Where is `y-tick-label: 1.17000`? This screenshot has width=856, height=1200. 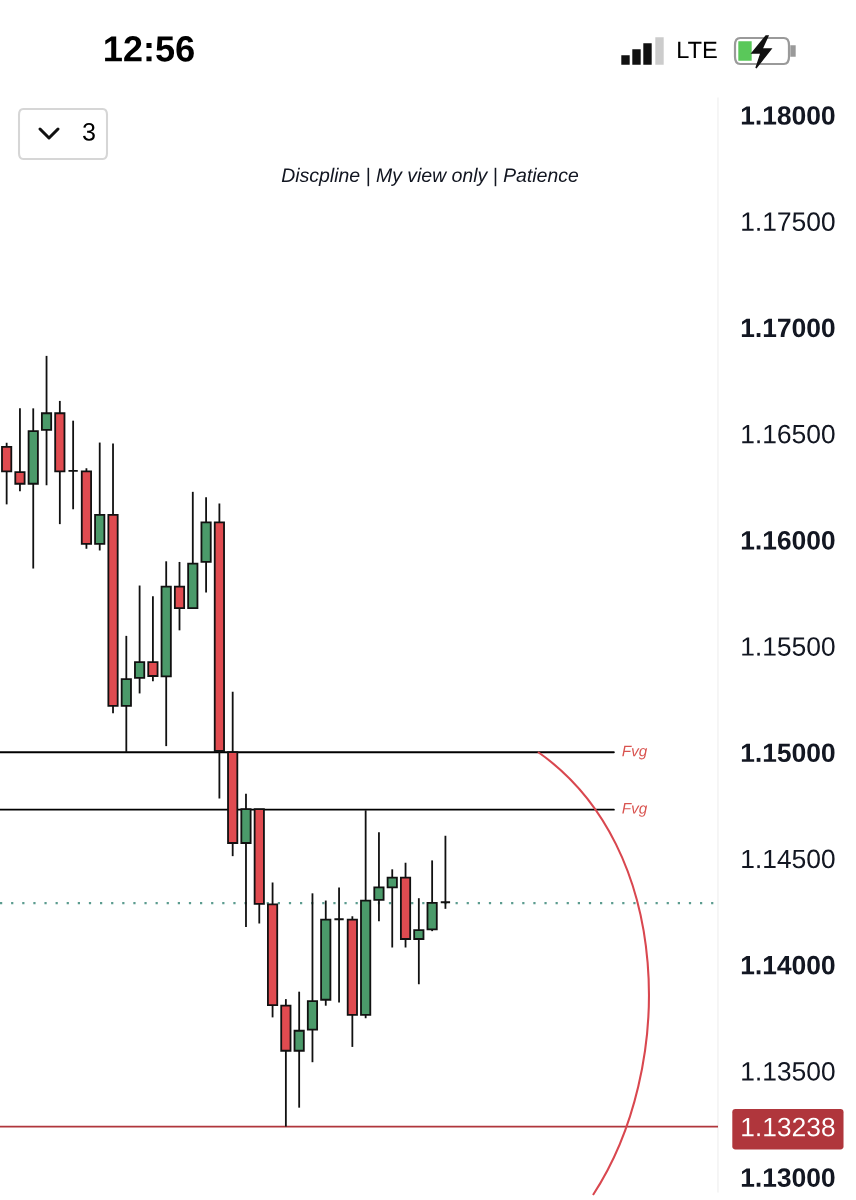
y-tick-label: 1.17000 is located at coordinates (788, 328).